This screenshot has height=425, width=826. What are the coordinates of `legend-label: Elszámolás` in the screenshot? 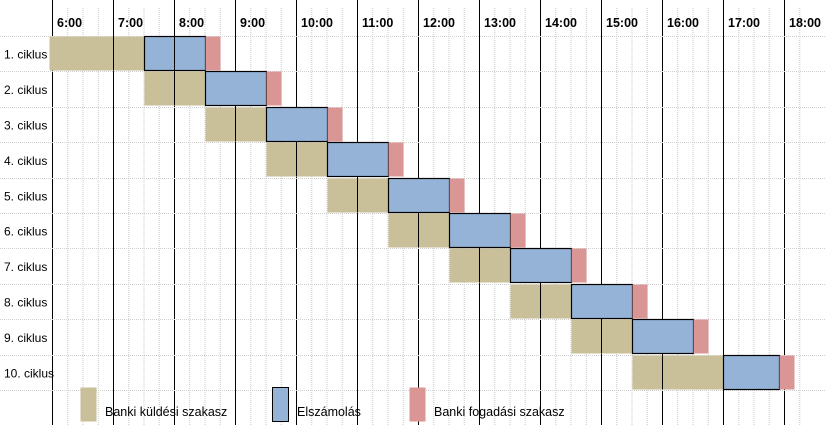 It's located at (329, 412).